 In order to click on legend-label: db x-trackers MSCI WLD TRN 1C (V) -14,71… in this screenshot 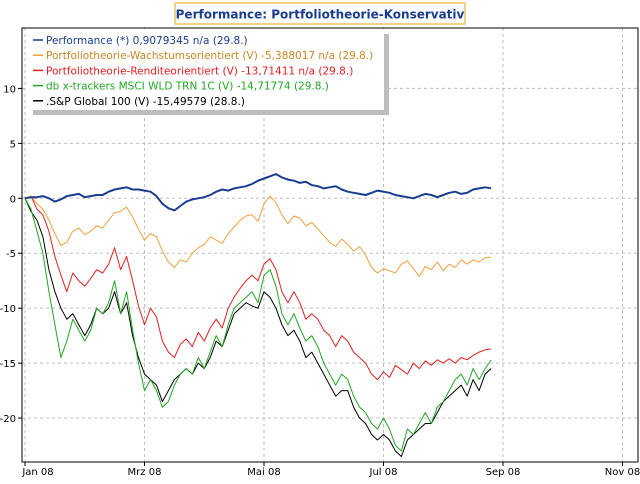, I will do `click(187, 87)`.